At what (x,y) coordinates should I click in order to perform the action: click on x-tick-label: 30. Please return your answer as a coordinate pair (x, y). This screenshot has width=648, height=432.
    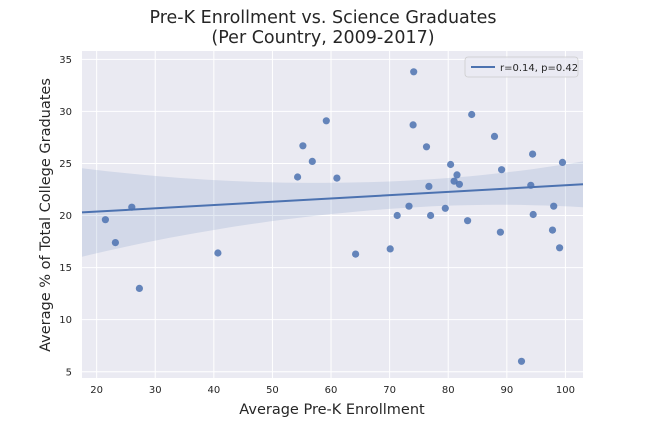
    Looking at the image, I should click on (155, 390).